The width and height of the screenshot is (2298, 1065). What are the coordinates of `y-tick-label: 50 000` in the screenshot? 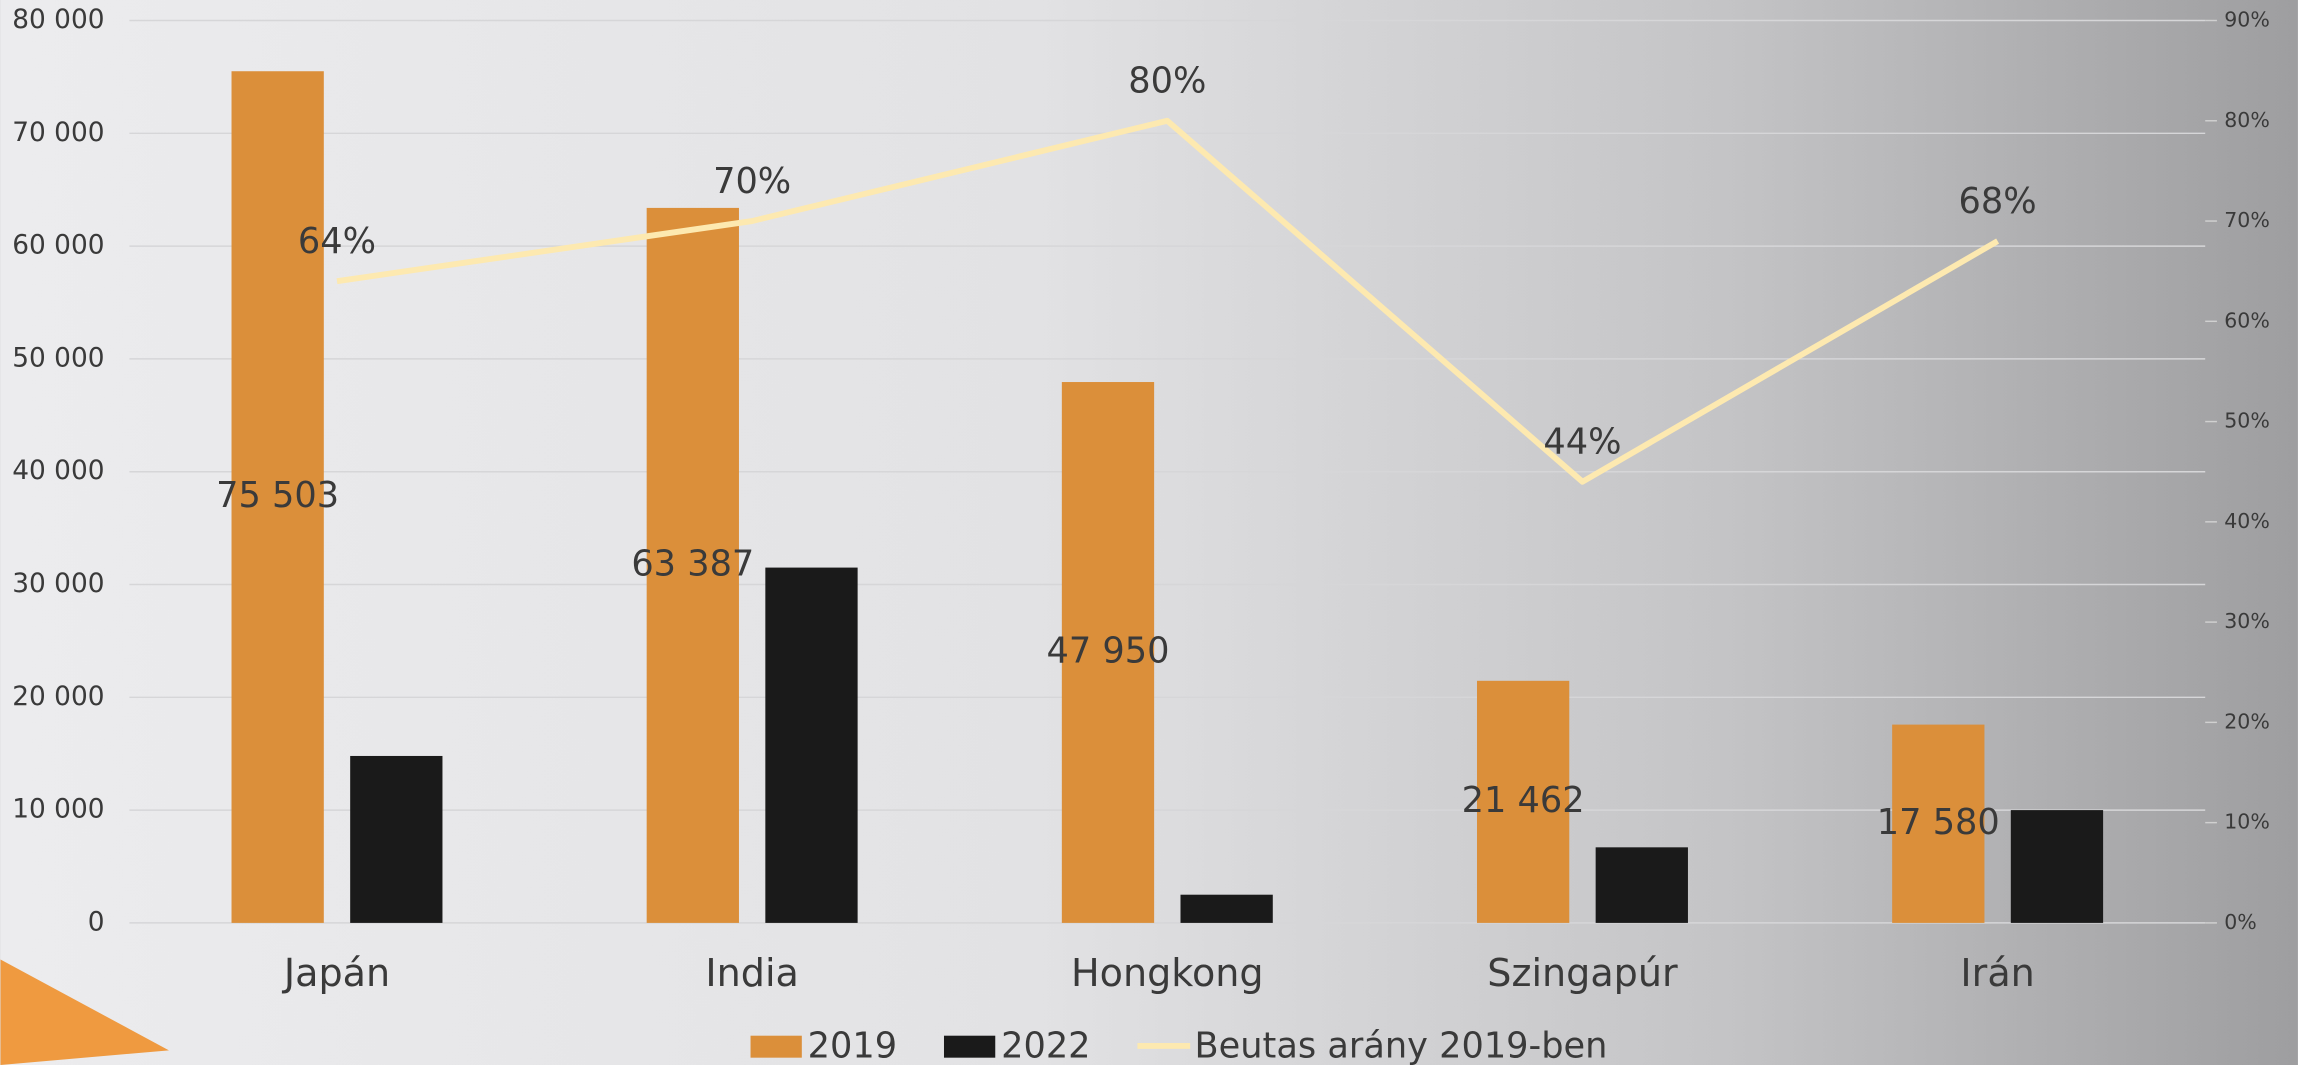 It's located at (58, 358).